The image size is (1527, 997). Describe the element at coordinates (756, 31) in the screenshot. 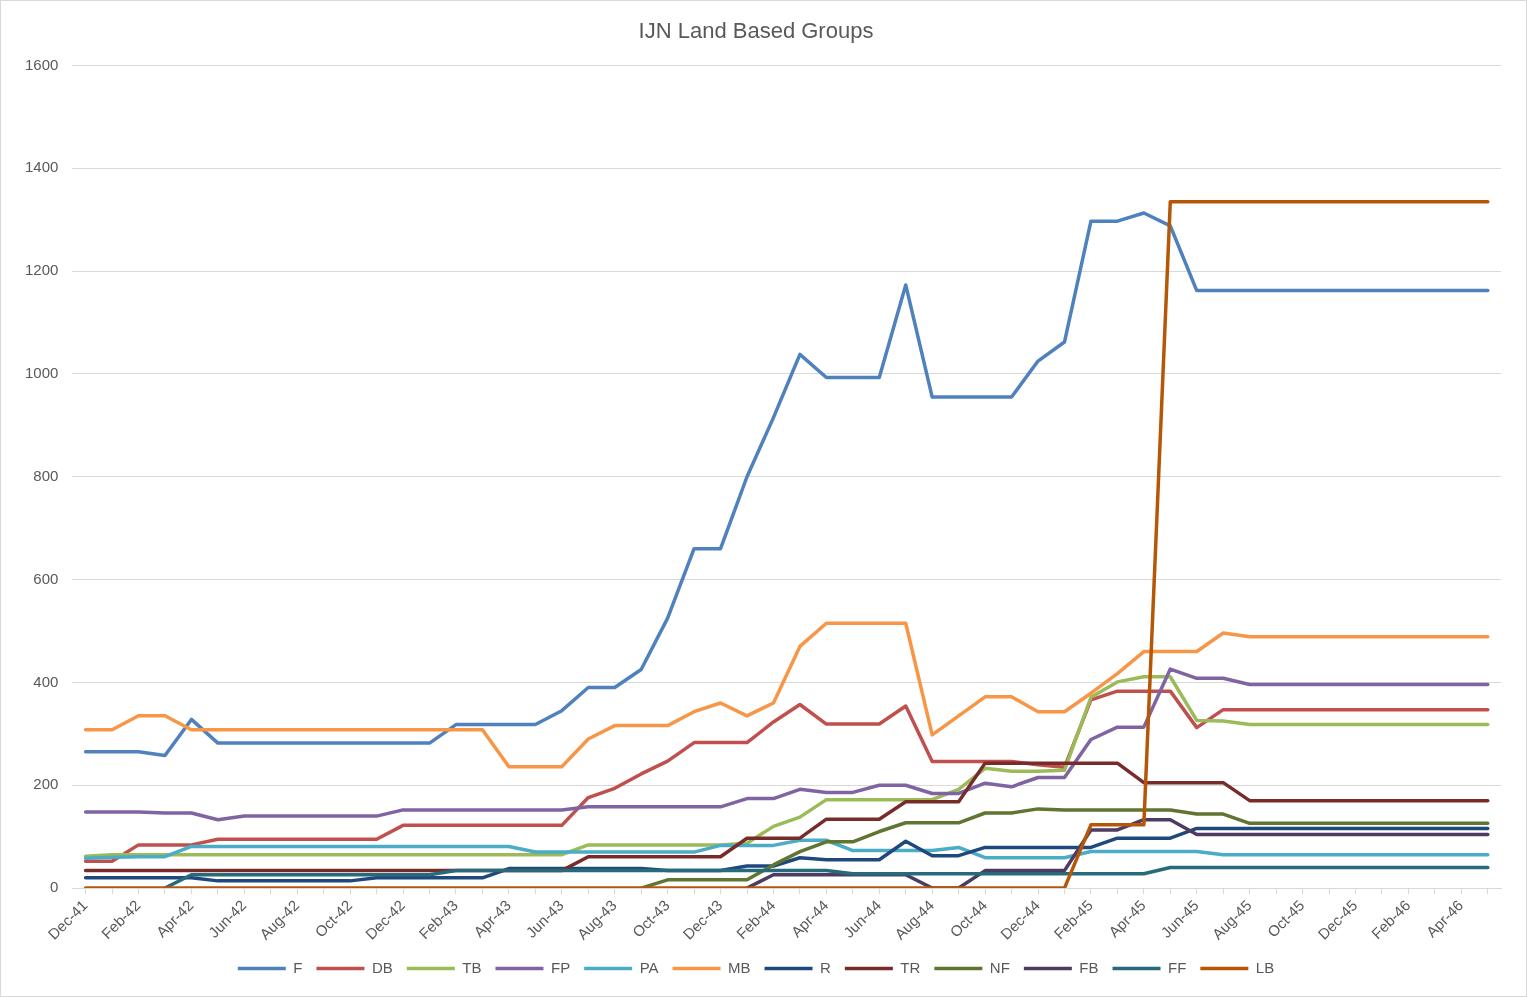

I see `chart-title: IJN Land Based Groups` at that location.